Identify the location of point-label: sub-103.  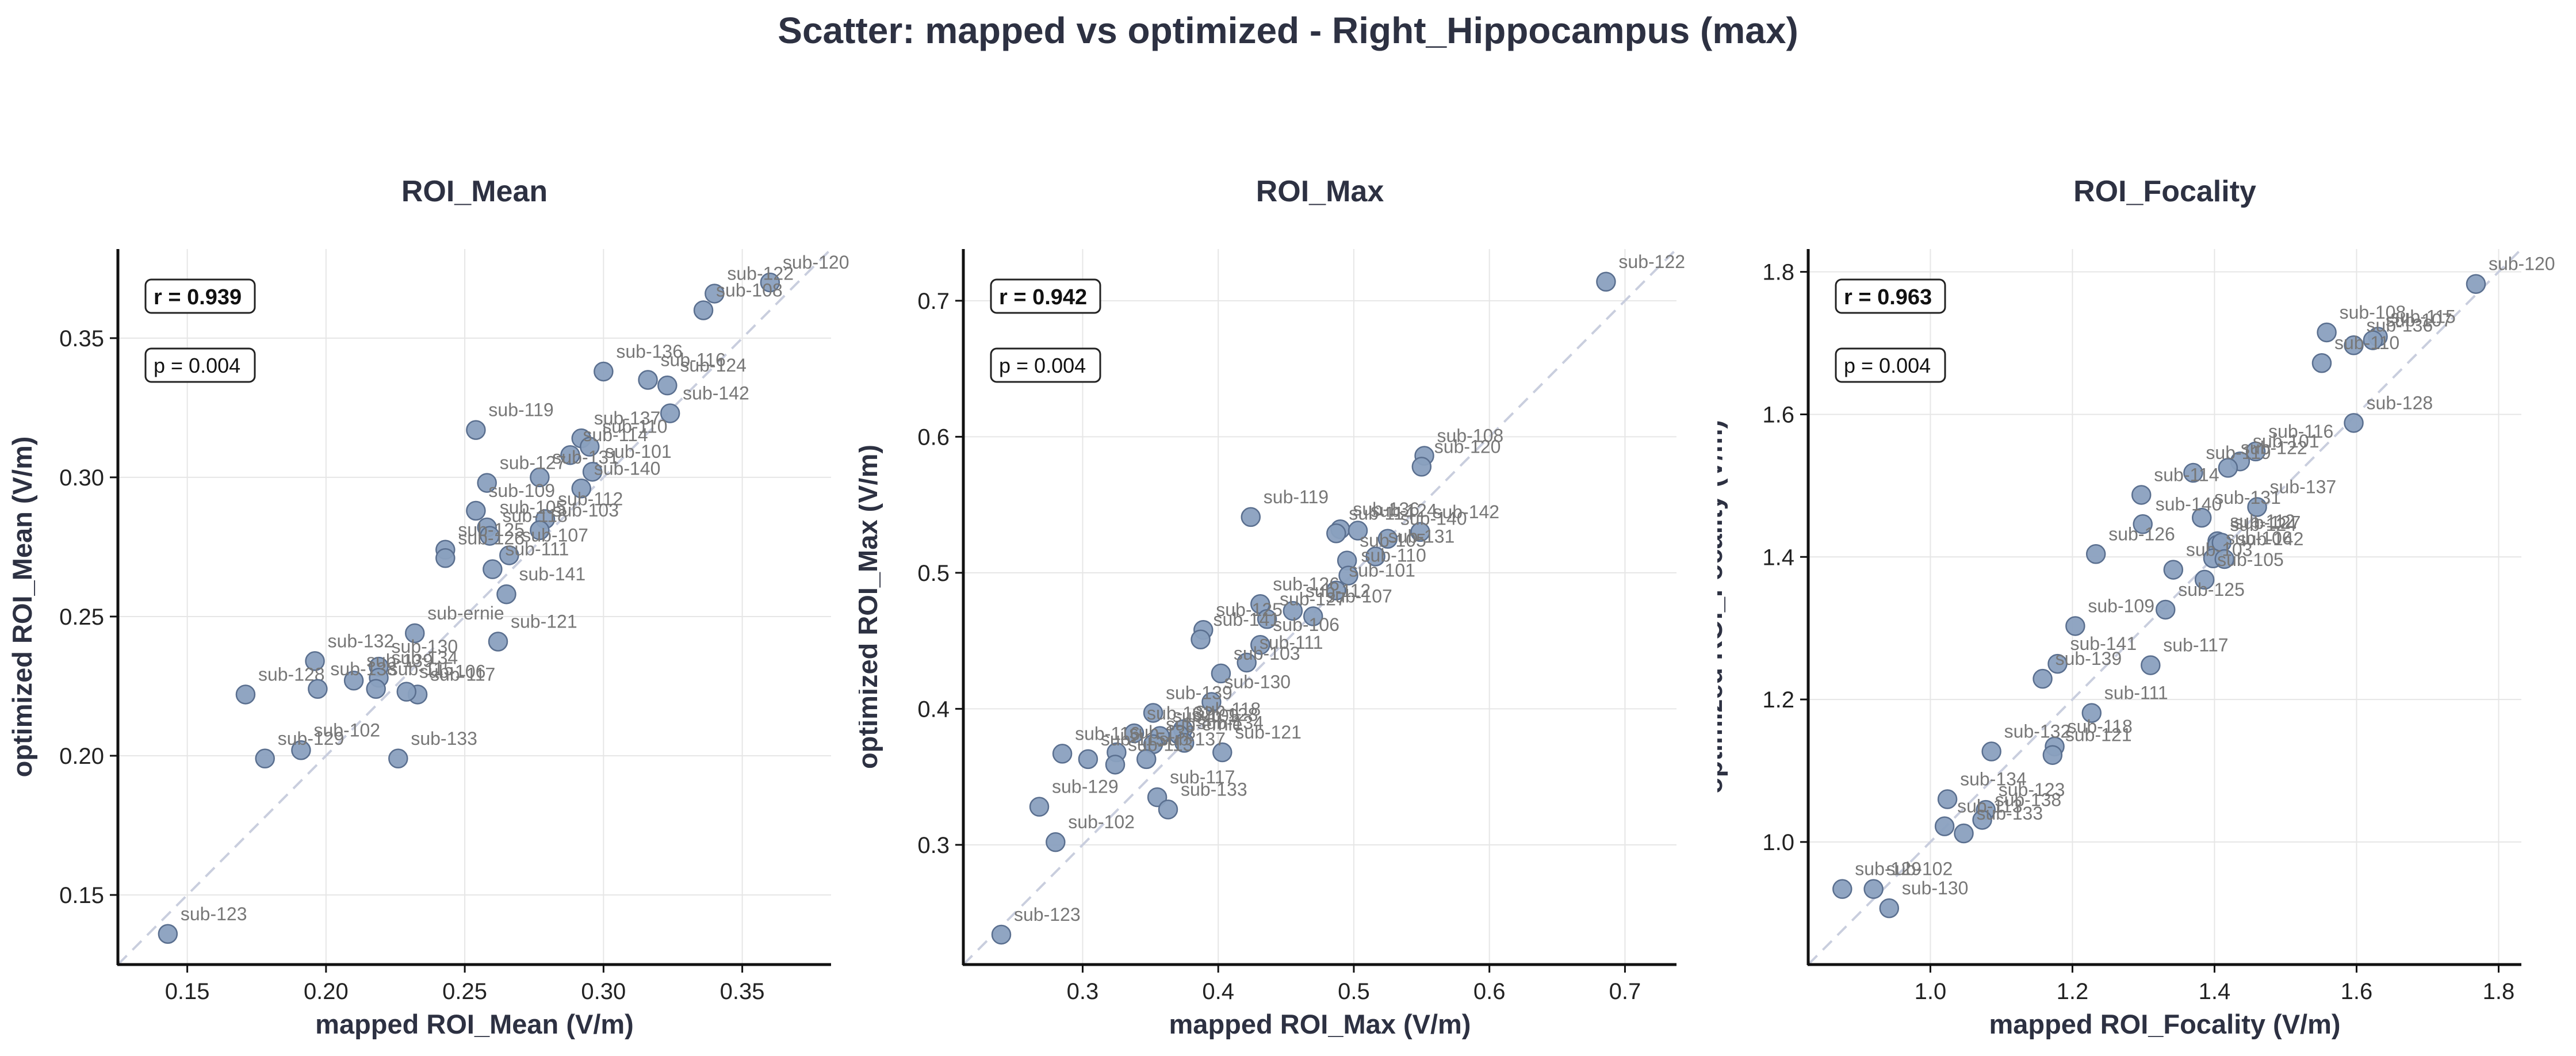
(1267, 653).